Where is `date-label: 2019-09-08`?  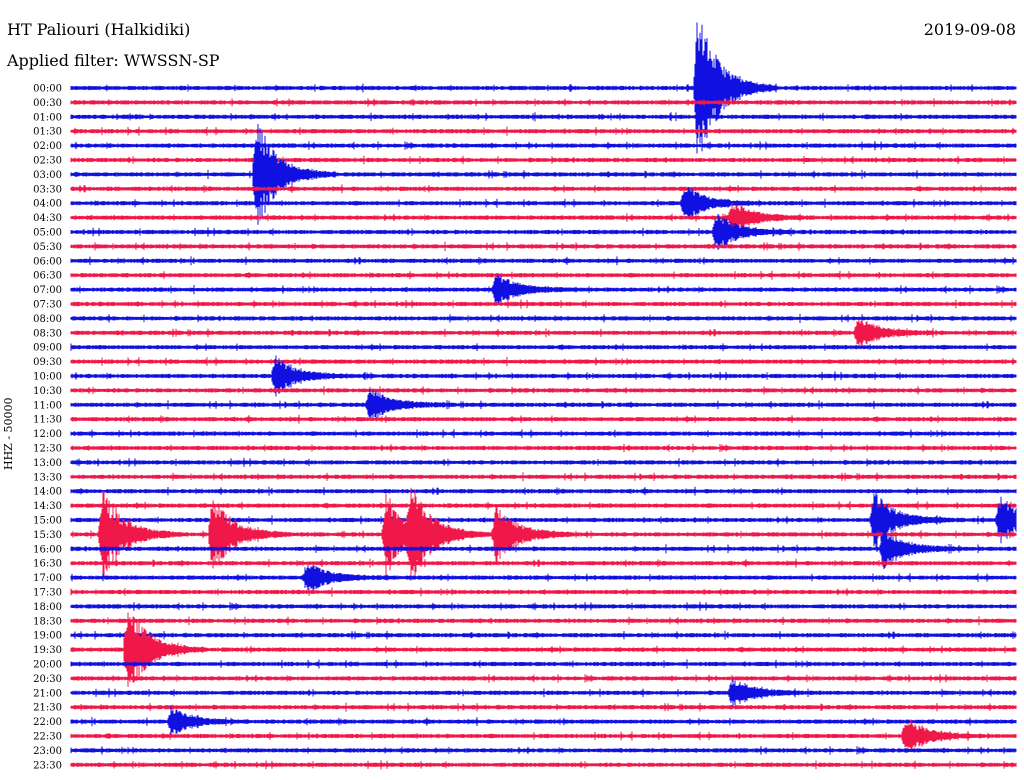 date-label: 2019-09-08 is located at coordinates (969, 29).